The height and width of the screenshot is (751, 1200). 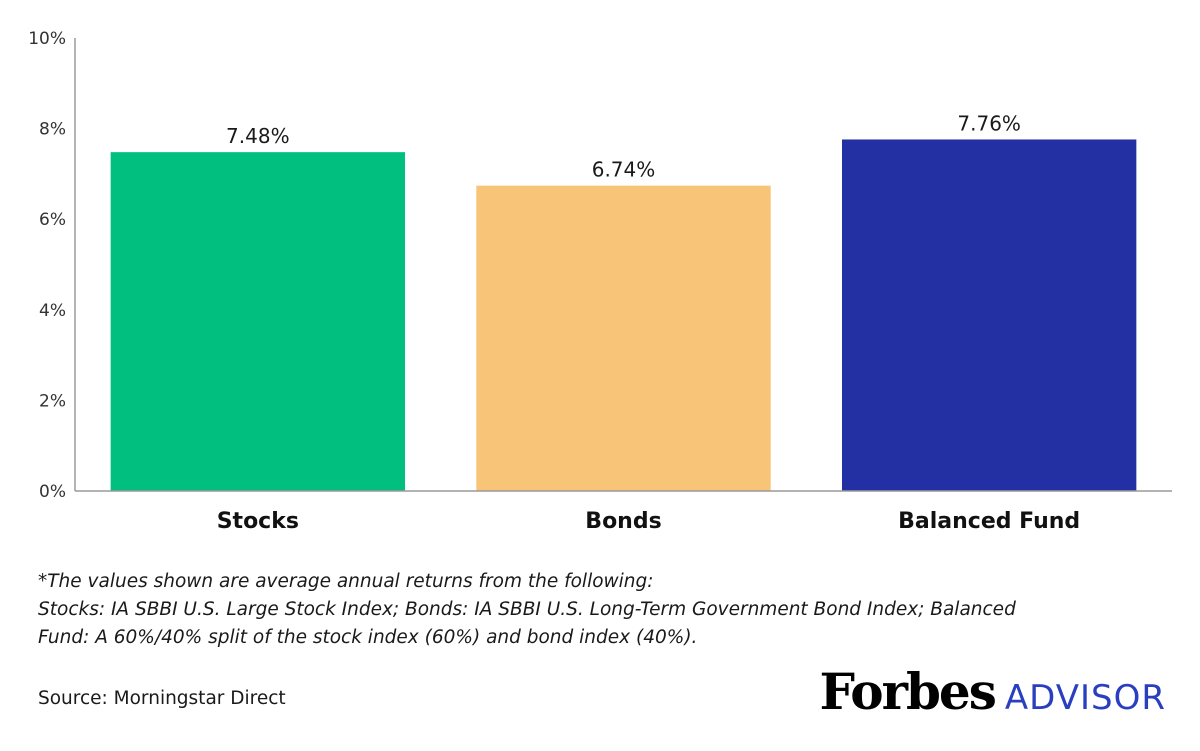 I want to click on bar-stocks, so click(x=258, y=321).